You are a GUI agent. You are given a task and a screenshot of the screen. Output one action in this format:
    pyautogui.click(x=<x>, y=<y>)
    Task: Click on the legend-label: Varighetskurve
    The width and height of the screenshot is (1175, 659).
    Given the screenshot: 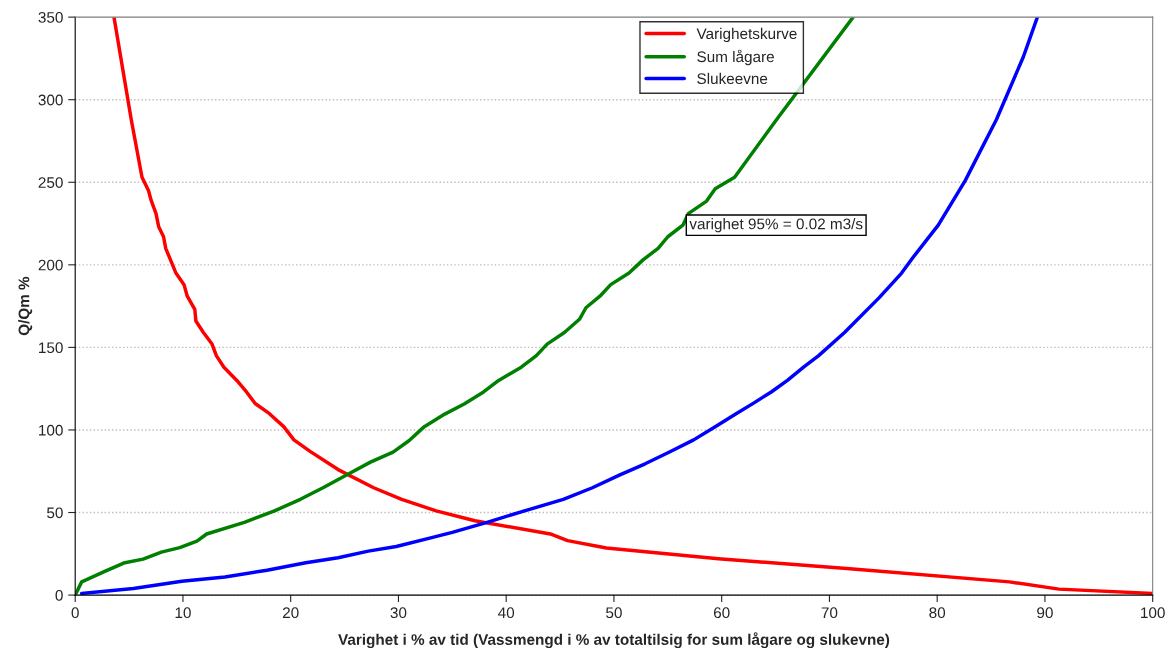 What is the action you would take?
    pyautogui.click(x=746, y=35)
    